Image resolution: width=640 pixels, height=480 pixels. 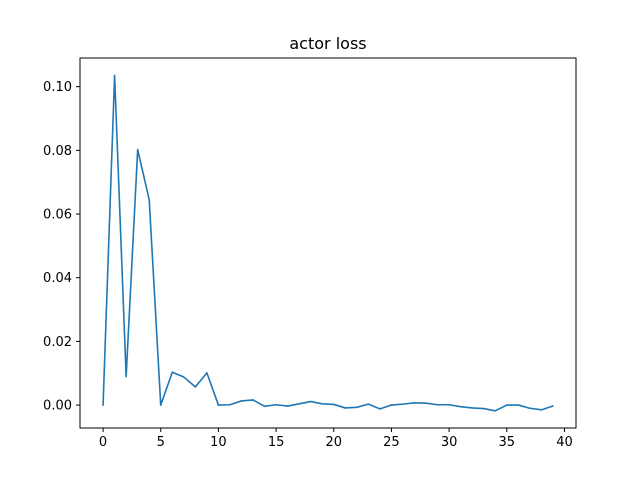 What do you see at coordinates (276, 442) in the screenshot?
I see `x-tick-label: 15` at bounding box center [276, 442].